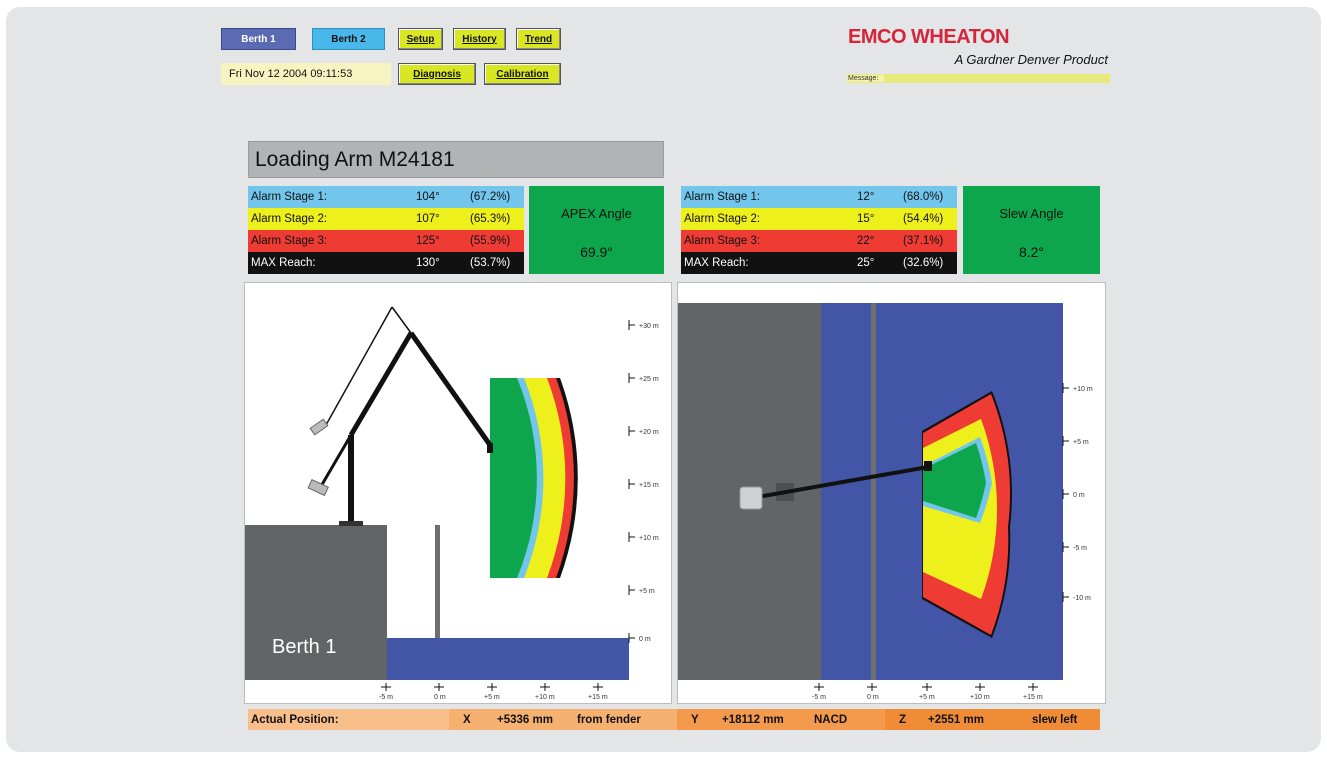 The image size is (1327, 758). What do you see at coordinates (819, 219) in the screenshot?
I see `slew-row-stage2: Alarm Stage 2: 15° (54.4%)` at bounding box center [819, 219].